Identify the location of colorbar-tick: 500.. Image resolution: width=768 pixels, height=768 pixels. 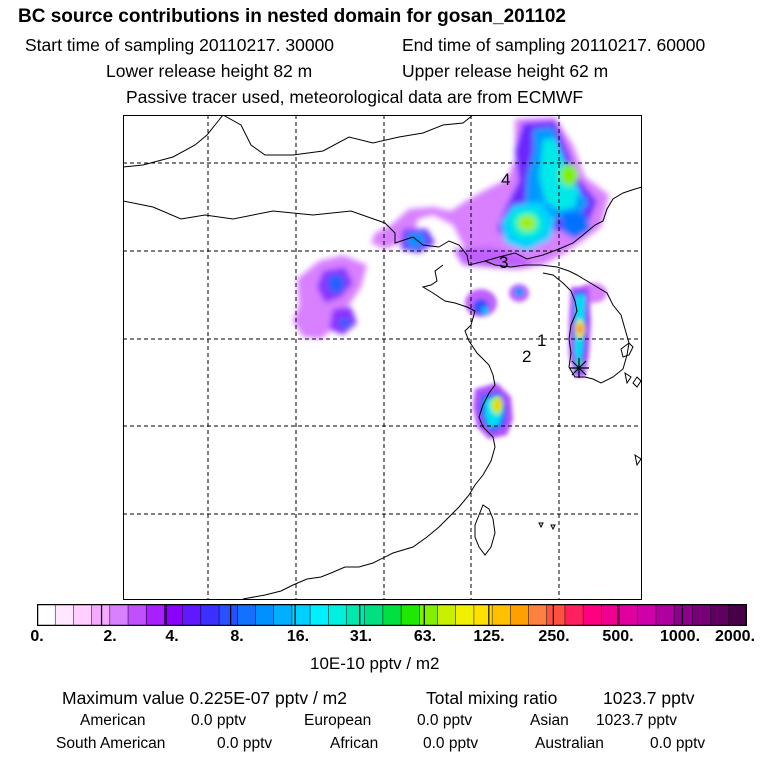
(618, 636).